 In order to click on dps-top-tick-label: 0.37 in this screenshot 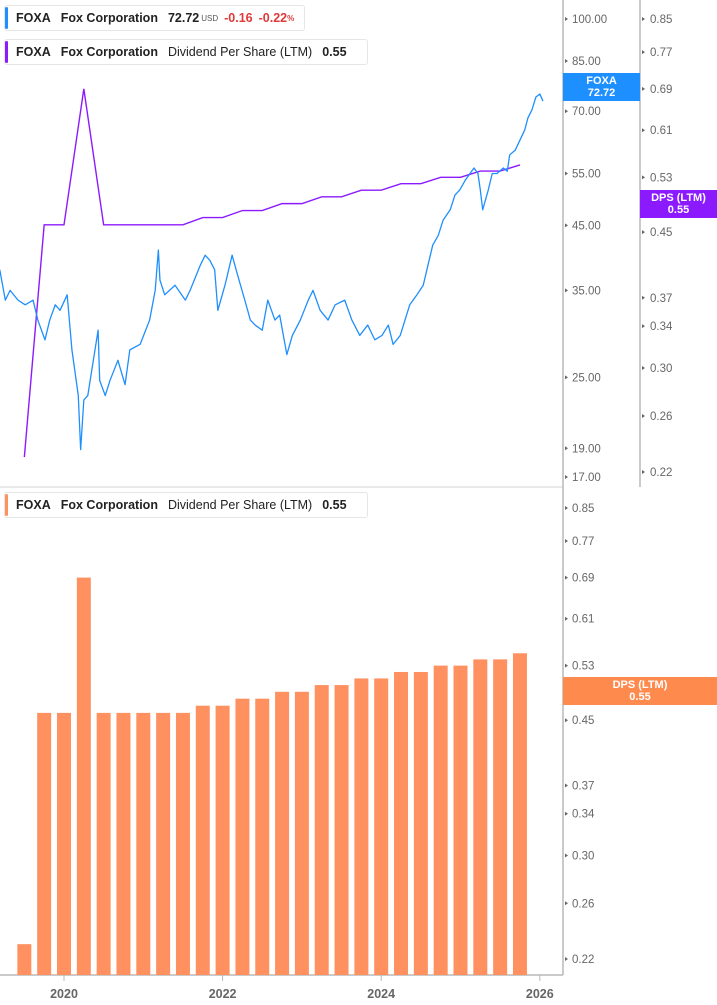, I will do `click(661, 299)`.